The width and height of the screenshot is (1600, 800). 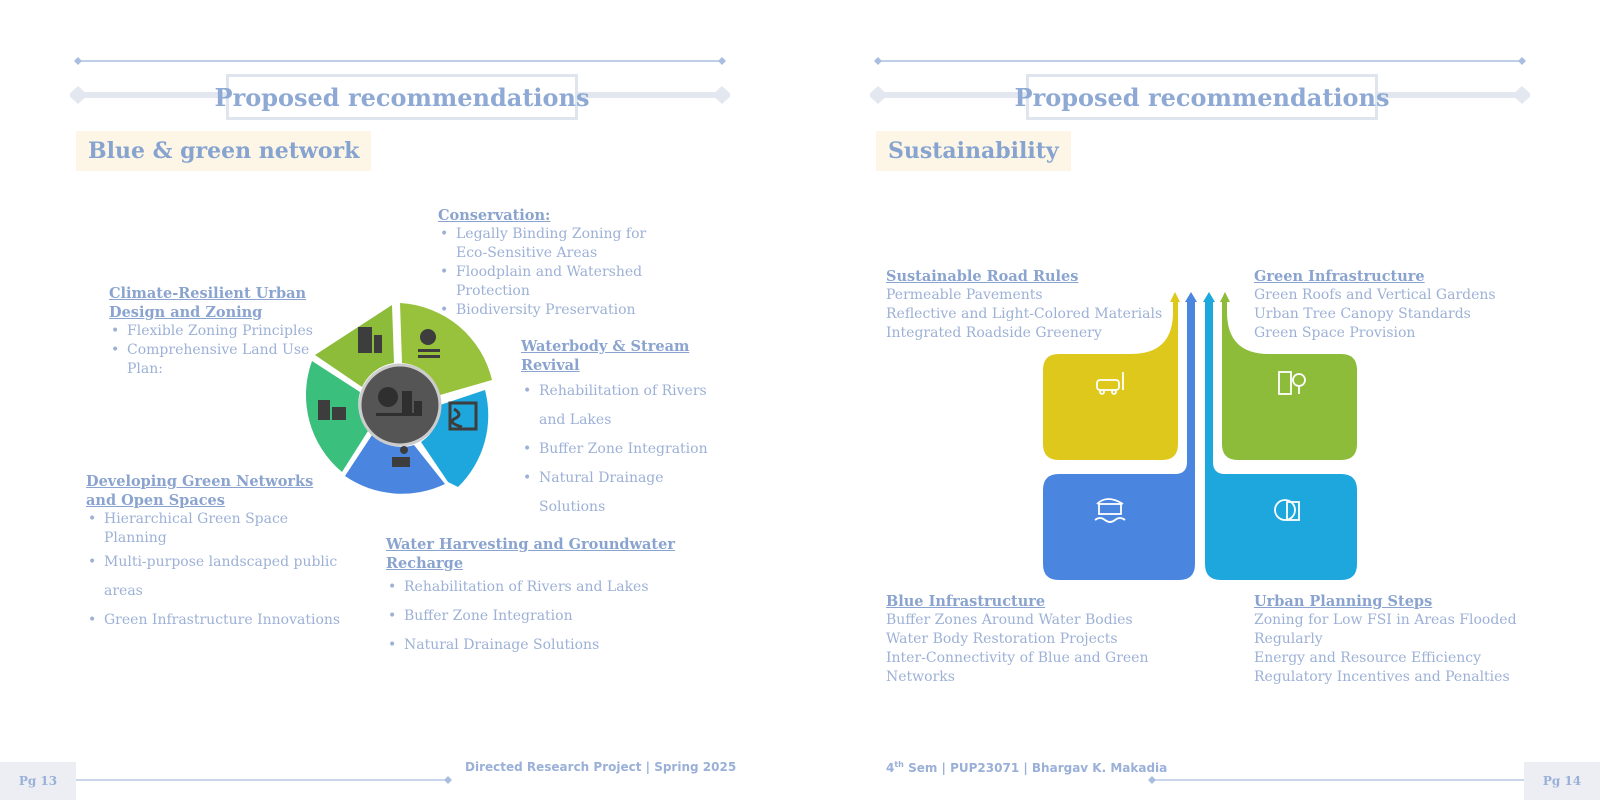 What do you see at coordinates (399, 401) in the screenshot?
I see `earth-city-icon` at bounding box center [399, 401].